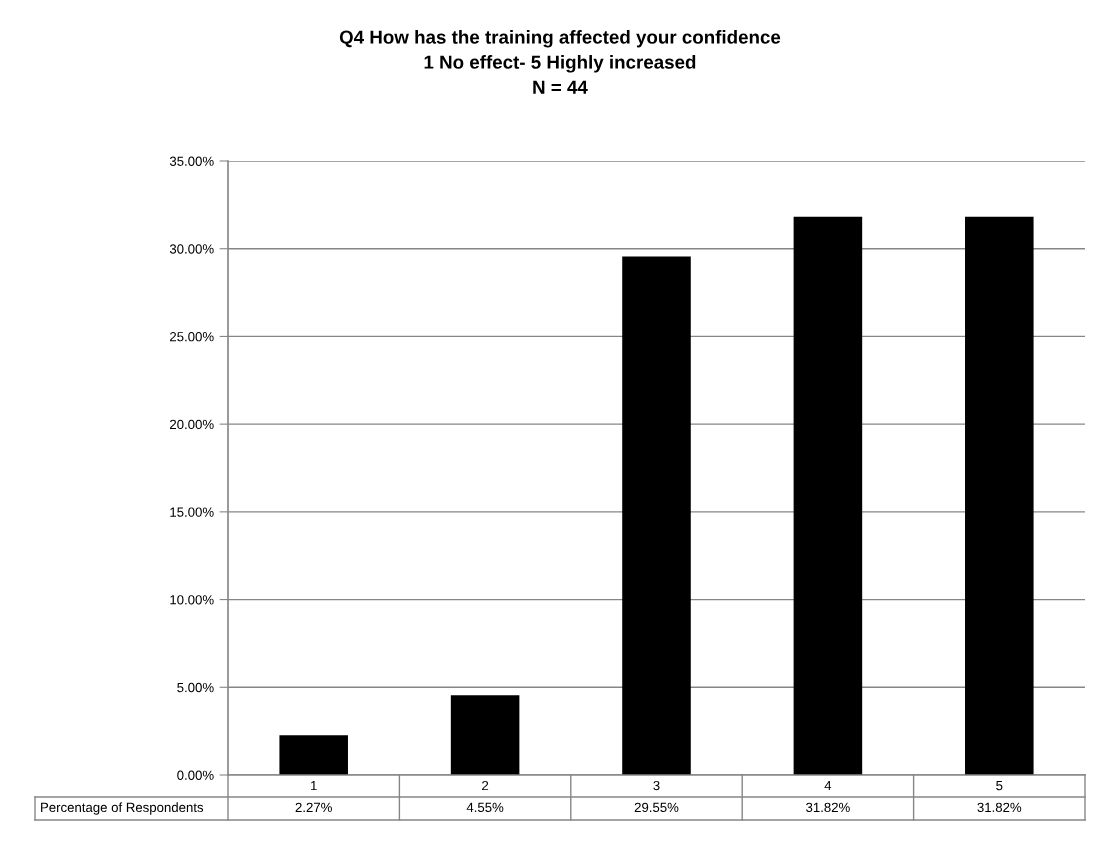 Image resolution: width=1111 pixels, height=847 pixels. I want to click on y-tick-label: 25.00%, so click(192, 337).